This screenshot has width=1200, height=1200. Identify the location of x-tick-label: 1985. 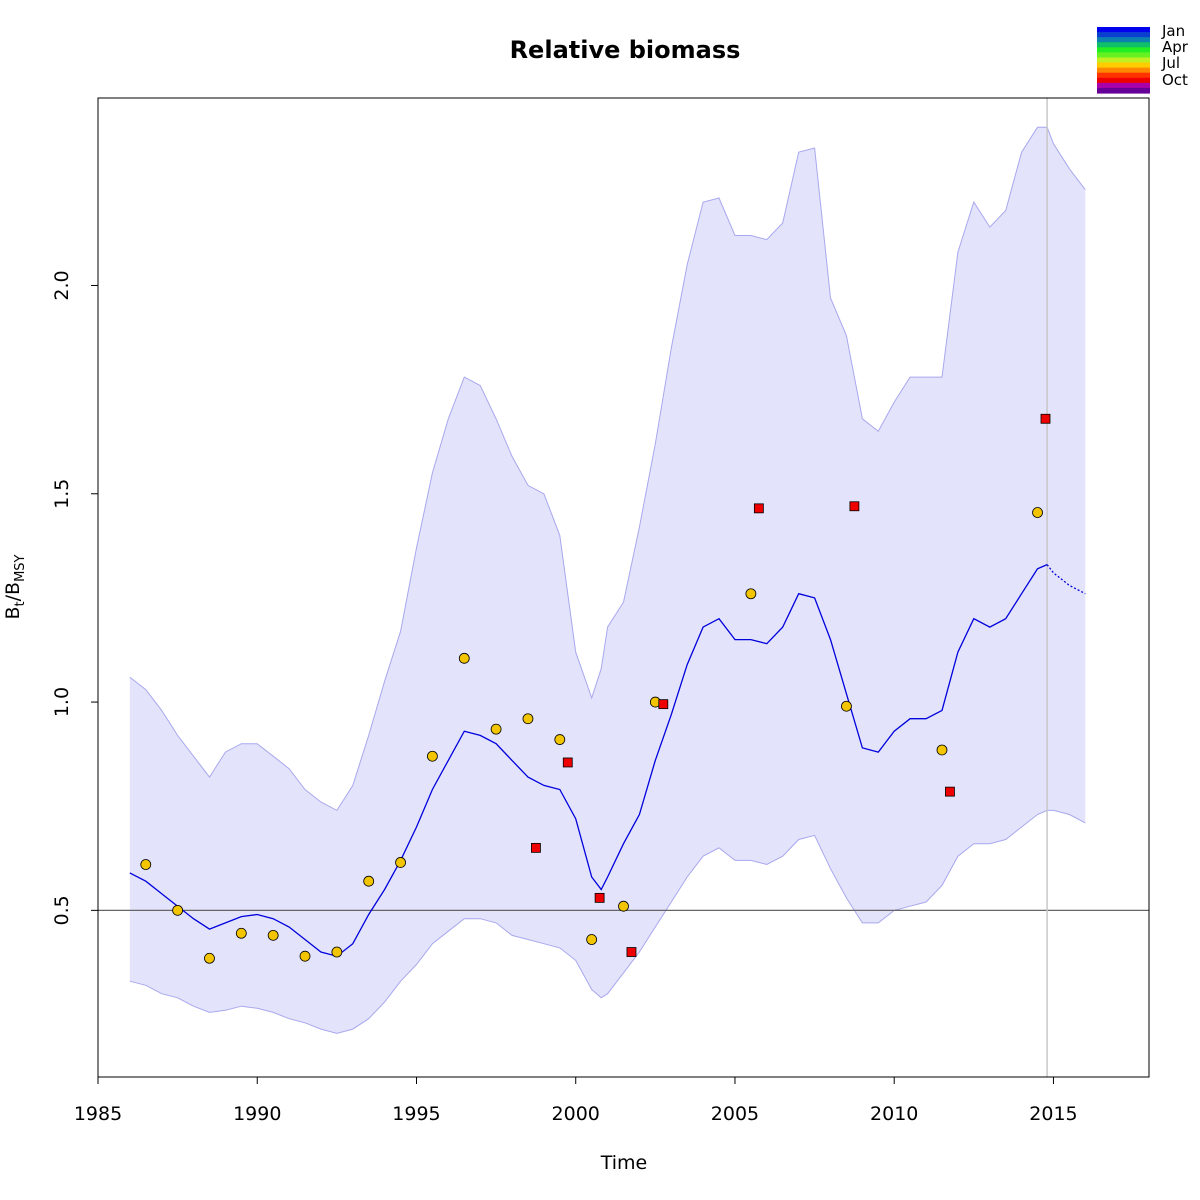
(98, 1114).